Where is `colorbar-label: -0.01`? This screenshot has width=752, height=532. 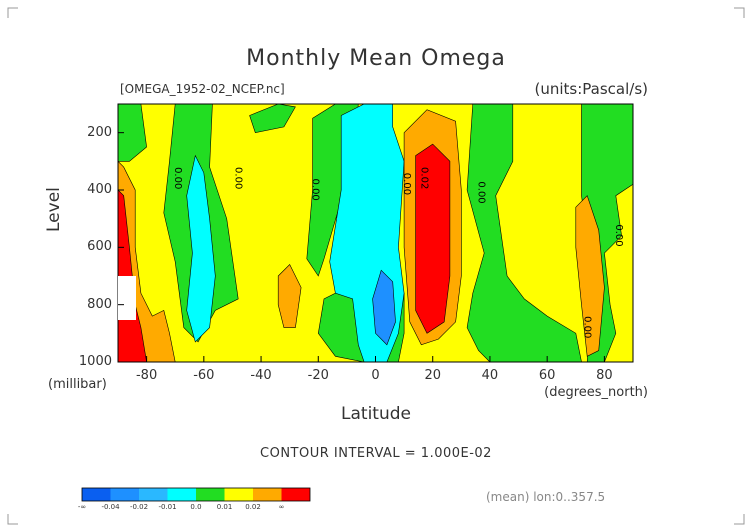
colorbar-label: -0.01 is located at coordinates (167, 507).